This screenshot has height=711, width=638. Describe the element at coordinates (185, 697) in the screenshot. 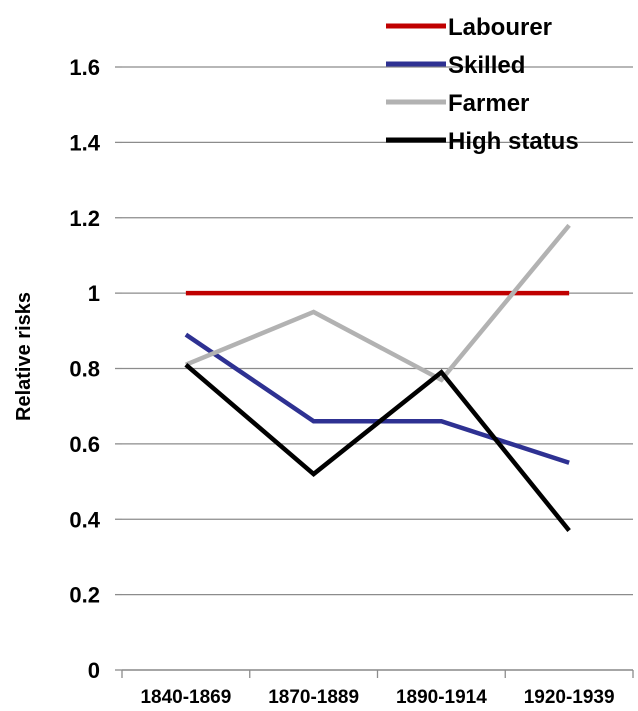

I see `x-tick-label: 1840-1869` at that location.